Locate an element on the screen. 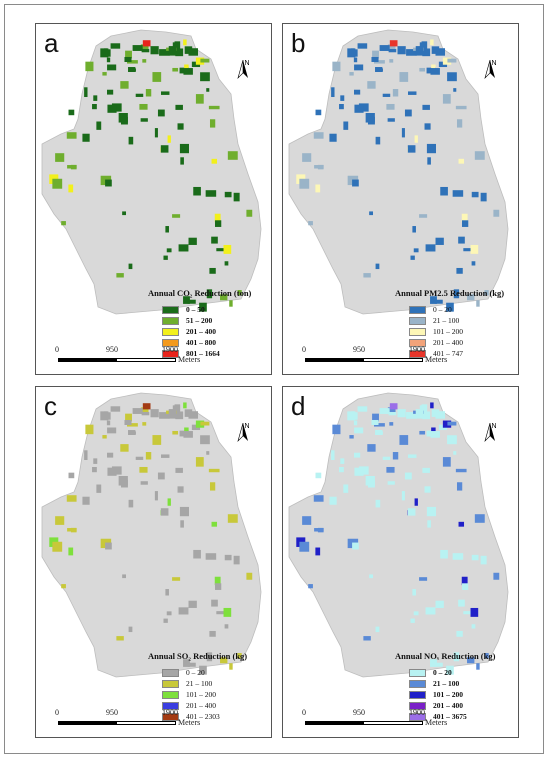 The width and height of the screenshot is (550, 760). scale-tick-0: 0 is located at coordinates (304, 349).